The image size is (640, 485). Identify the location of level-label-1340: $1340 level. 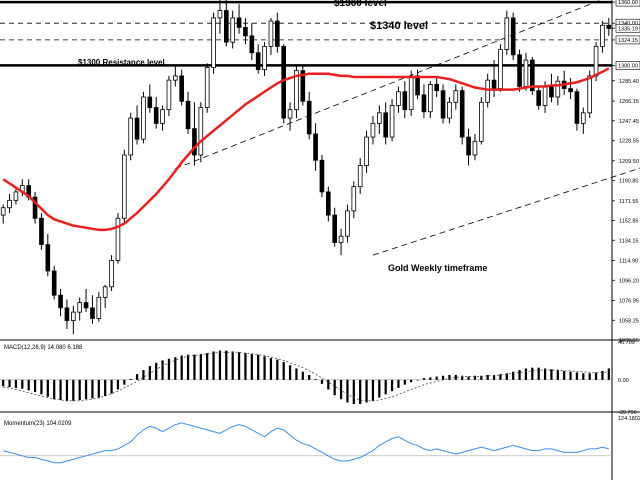
(399, 26).